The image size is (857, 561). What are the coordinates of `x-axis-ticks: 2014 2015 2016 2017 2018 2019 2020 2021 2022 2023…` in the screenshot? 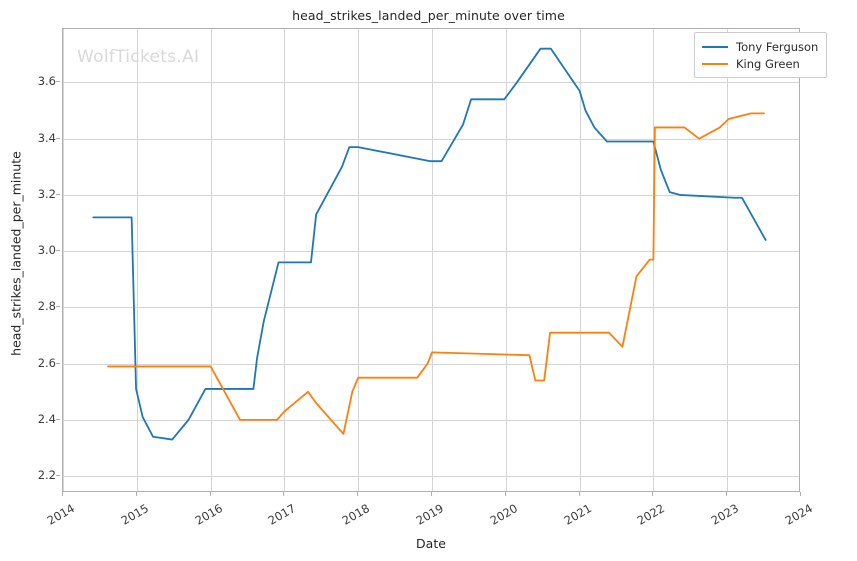 It's located at (430, 515).